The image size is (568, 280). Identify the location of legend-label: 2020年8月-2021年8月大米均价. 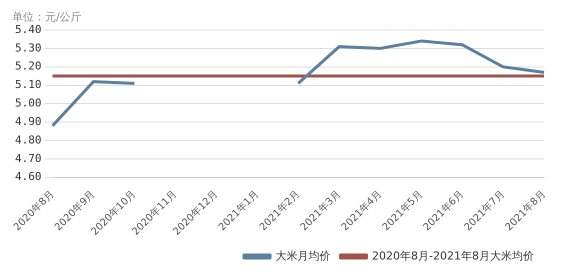
(453, 255).